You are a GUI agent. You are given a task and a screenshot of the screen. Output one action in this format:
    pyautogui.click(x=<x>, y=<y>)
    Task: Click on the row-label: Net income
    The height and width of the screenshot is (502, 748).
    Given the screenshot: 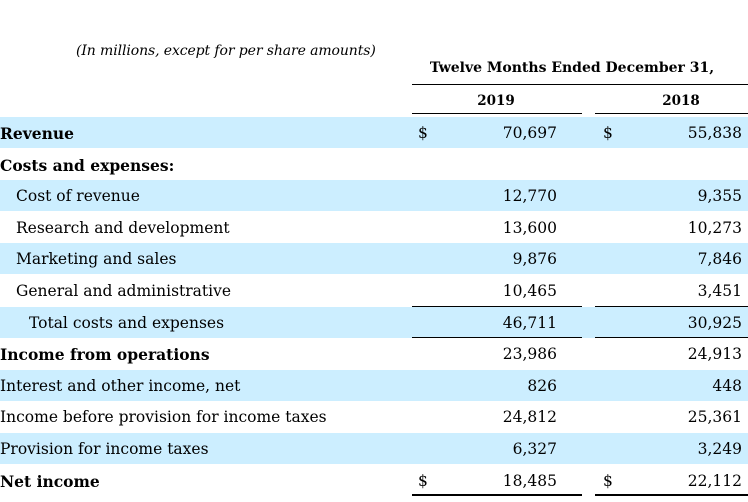 What is the action you would take?
    pyautogui.click(x=50, y=481)
    